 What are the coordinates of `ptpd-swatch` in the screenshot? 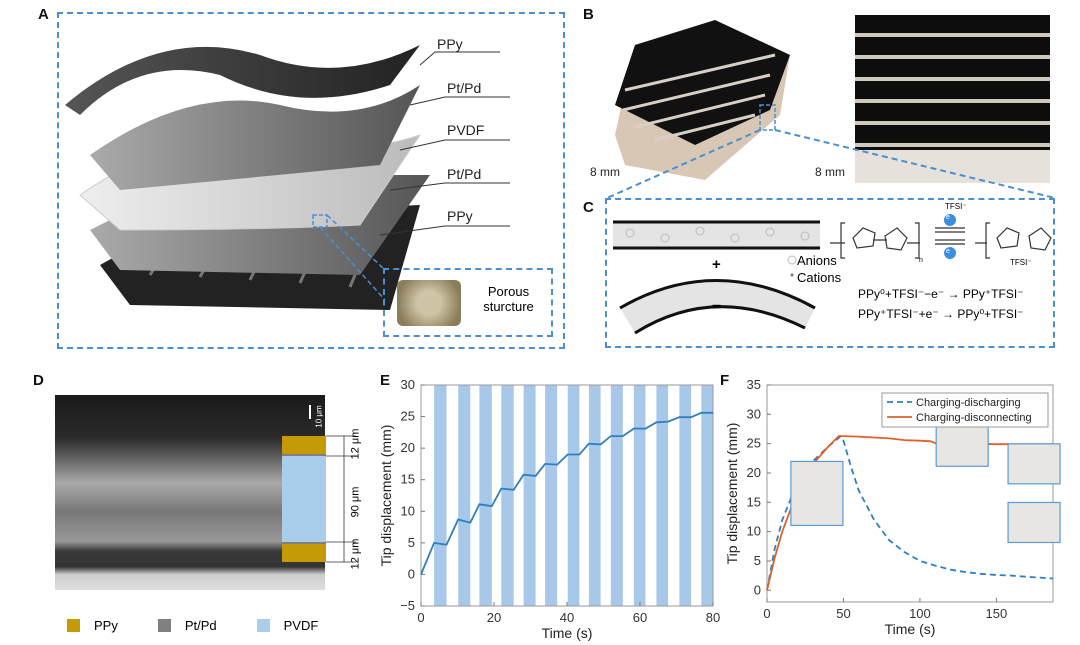 It's located at (164, 625).